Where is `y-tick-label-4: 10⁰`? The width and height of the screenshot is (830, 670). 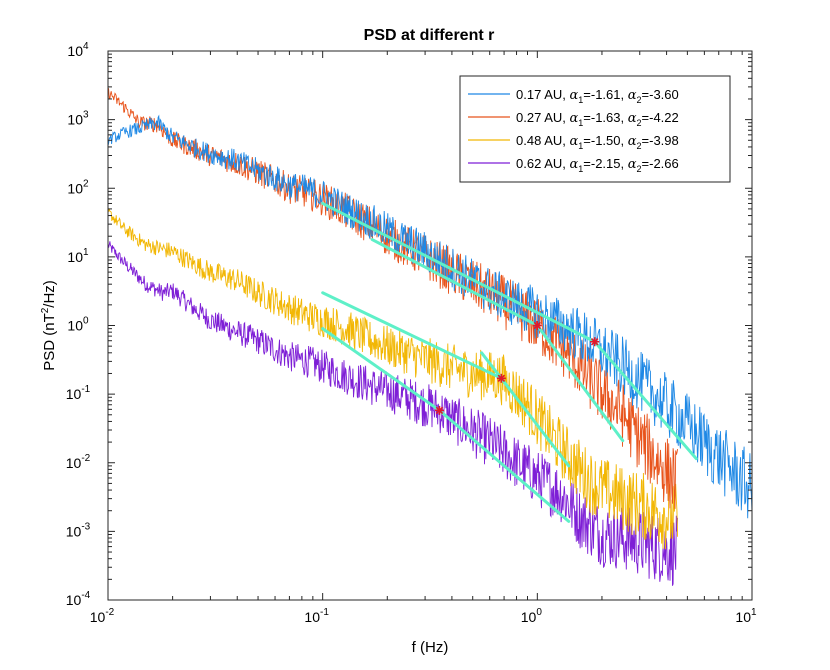
y-tick-label-4: 10⁰ is located at coordinates (78, 325).